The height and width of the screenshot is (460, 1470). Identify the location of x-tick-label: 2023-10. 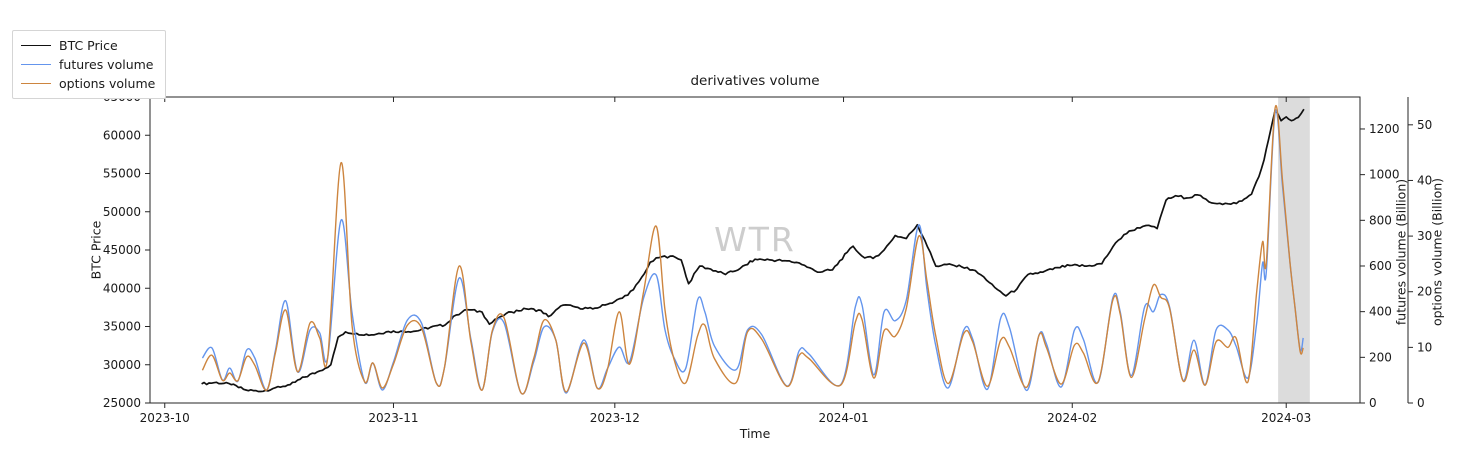
(165, 418).